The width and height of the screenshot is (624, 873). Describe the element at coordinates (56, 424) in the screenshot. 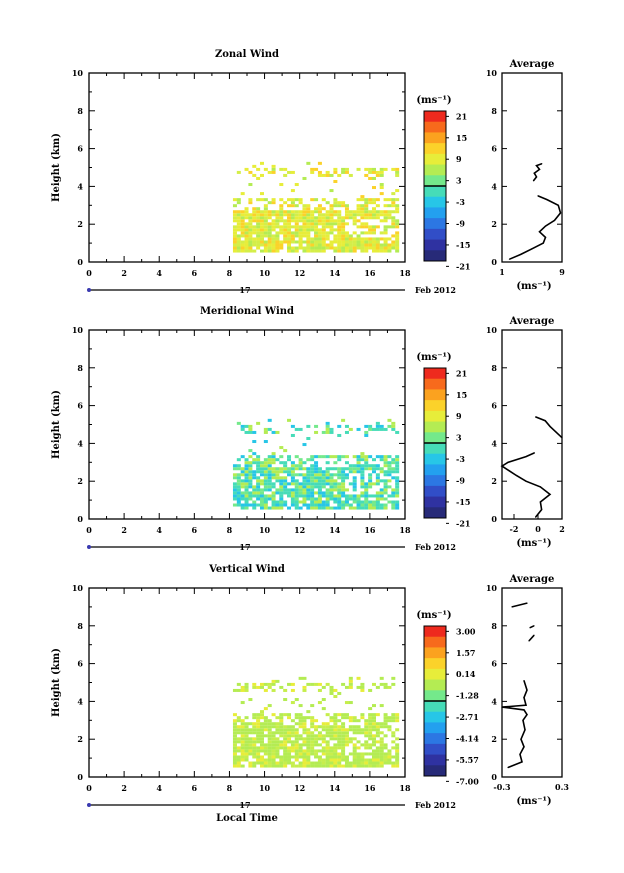

I see `y-axis-label: Height (km)` at that location.